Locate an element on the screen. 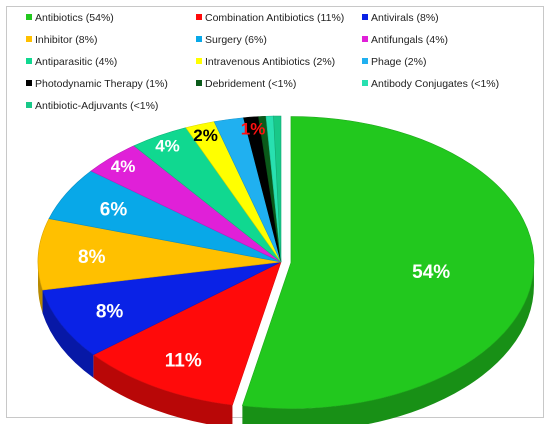 The height and width of the screenshot is (424, 550). legend-label: Combination Antibiotics (11%) is located at coordinates (275, 18).